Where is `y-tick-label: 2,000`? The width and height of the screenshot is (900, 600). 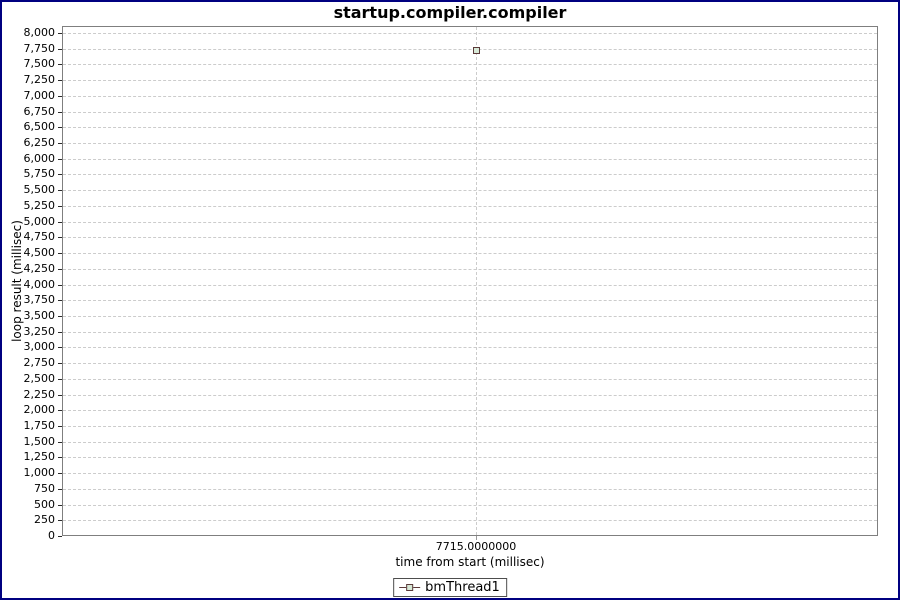
y-tick-label: 2,000 is located at coordinates (39, 410).